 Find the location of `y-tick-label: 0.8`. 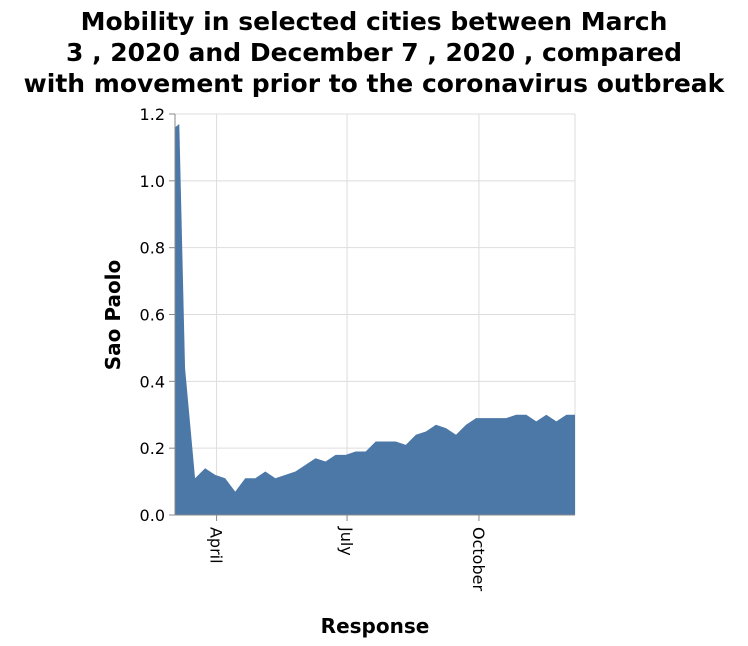

y-tick-label: 0.8 is located at coordinates (152, 248).